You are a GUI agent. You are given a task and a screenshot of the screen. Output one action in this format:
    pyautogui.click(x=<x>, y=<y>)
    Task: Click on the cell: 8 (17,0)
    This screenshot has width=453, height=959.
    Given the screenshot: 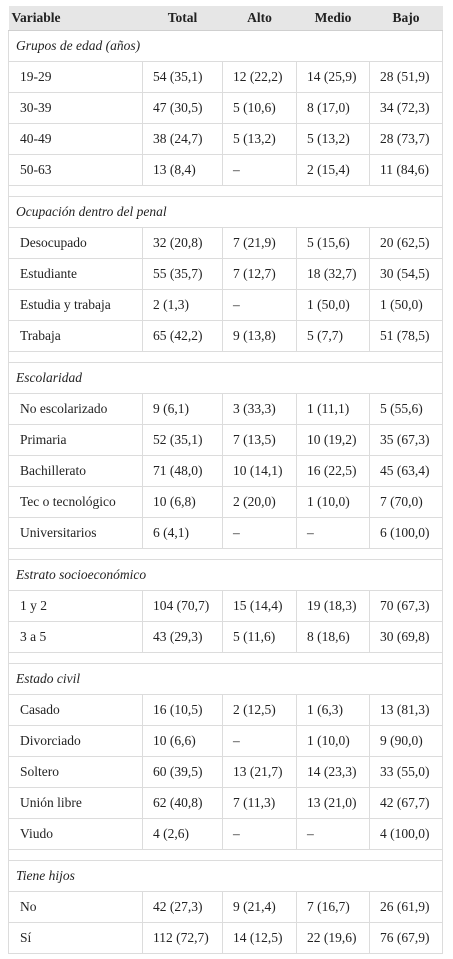 What is the action you would take?
    pyautogui.click(x=333, y=108)
    